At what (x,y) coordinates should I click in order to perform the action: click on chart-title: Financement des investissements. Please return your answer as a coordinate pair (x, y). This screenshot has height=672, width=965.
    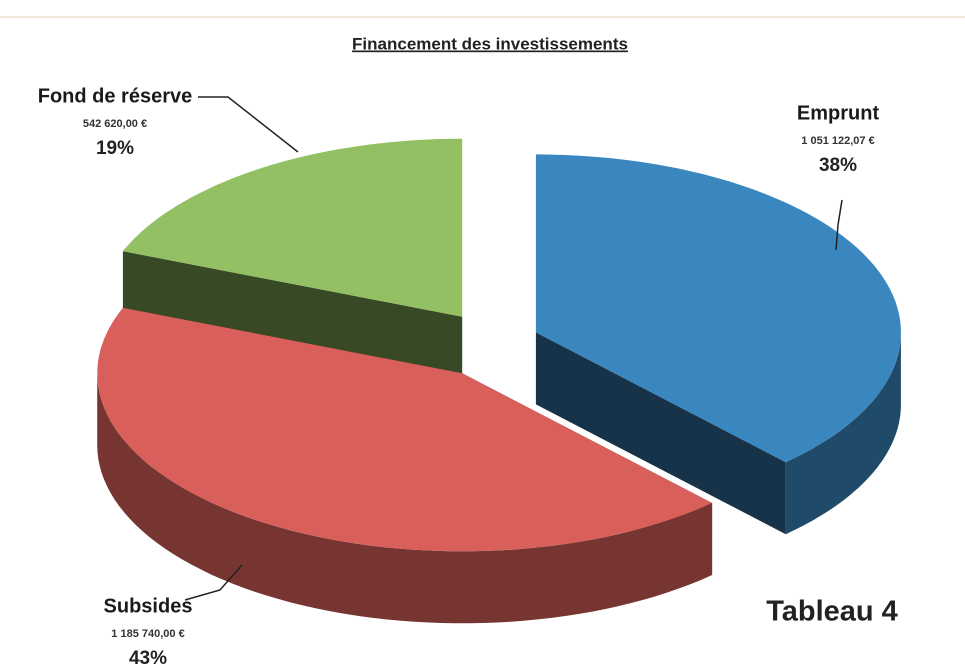
    Looking at the image, I should click on (490, 43).